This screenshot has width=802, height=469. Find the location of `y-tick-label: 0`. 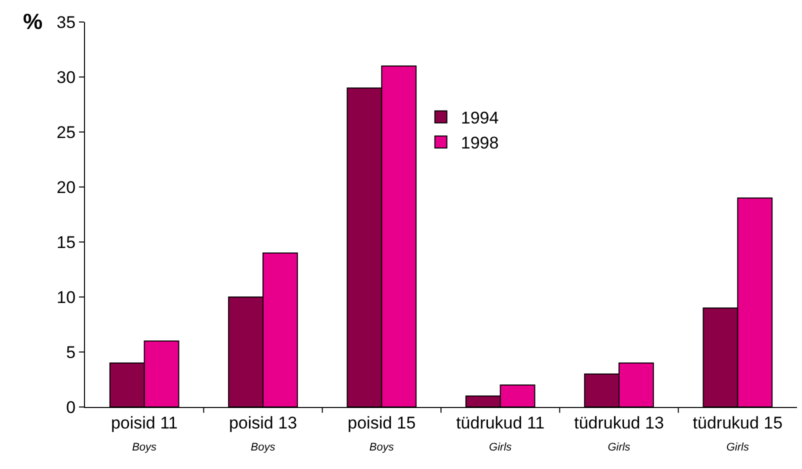

y-tick-label: 0 is located at coordinates (71, 407).